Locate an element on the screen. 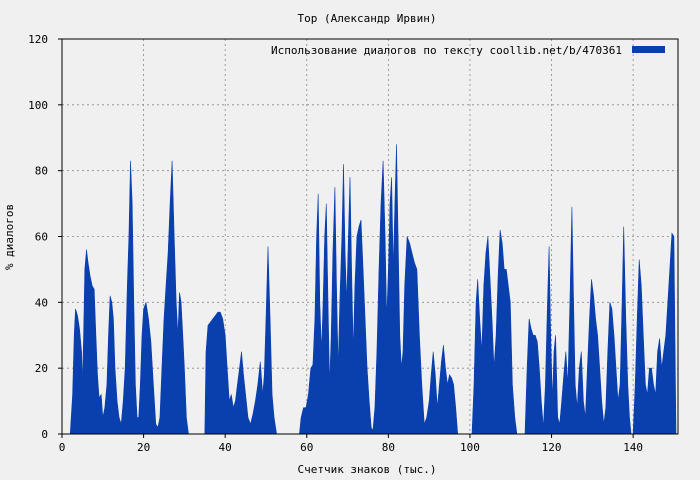  y-tick-label: 60 is located at coordinates (41, 237).